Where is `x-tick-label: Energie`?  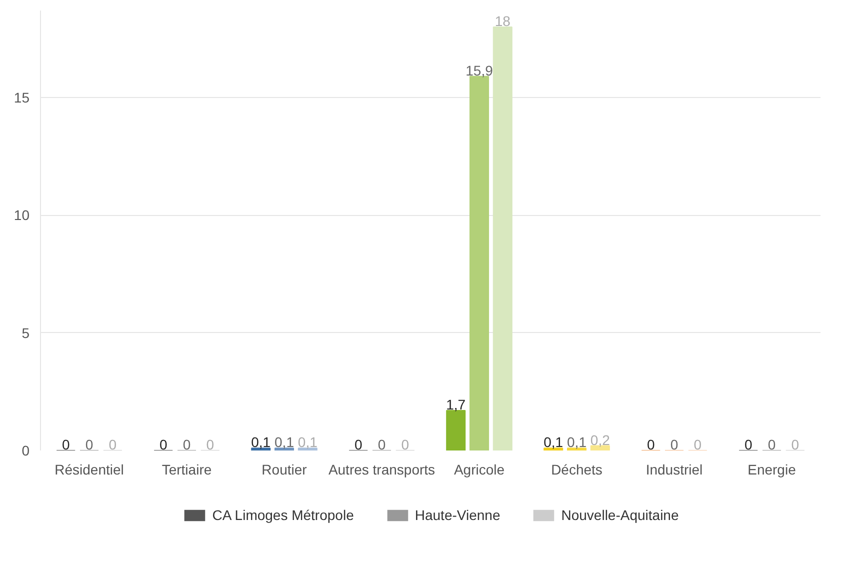 x-tick-label: Energie is located at coordinates (772, 470).